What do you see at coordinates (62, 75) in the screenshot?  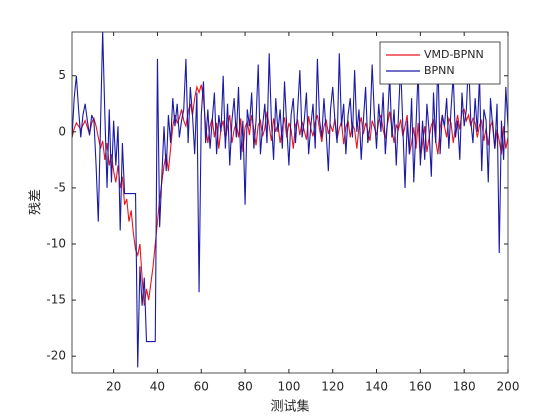 I see `y-tick-label: 5` at bounding box center [62, 75].